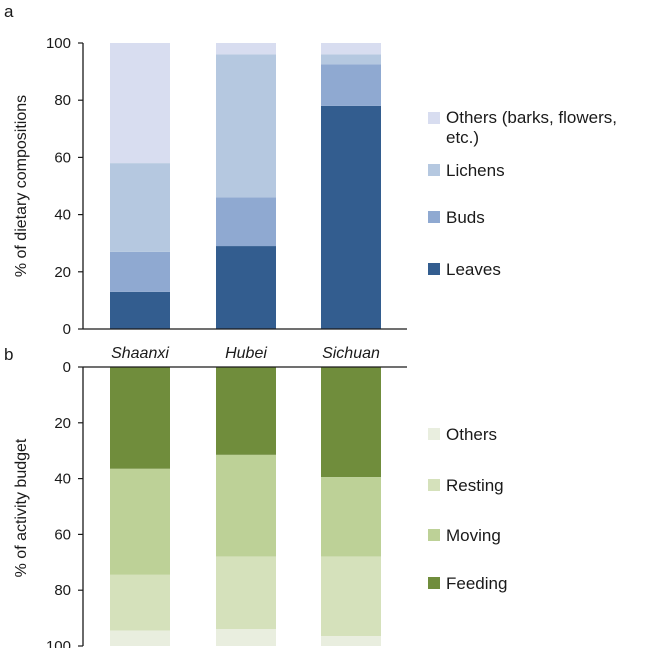 The height and width of the screenshot is (648, 655). Describe the element at coordinates (351, 85) in the screenshot. I see `a-bar-buds-sichuan` at that location.